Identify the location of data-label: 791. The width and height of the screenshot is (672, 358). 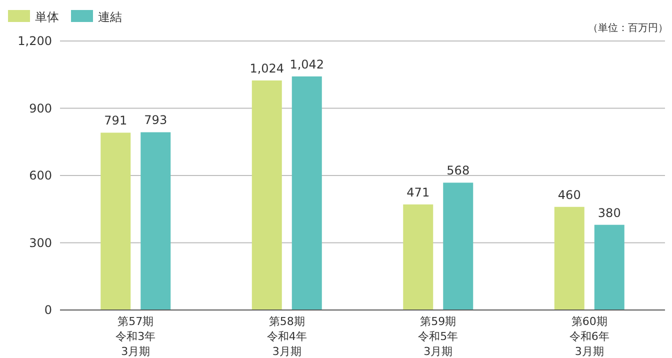
(116, 121).